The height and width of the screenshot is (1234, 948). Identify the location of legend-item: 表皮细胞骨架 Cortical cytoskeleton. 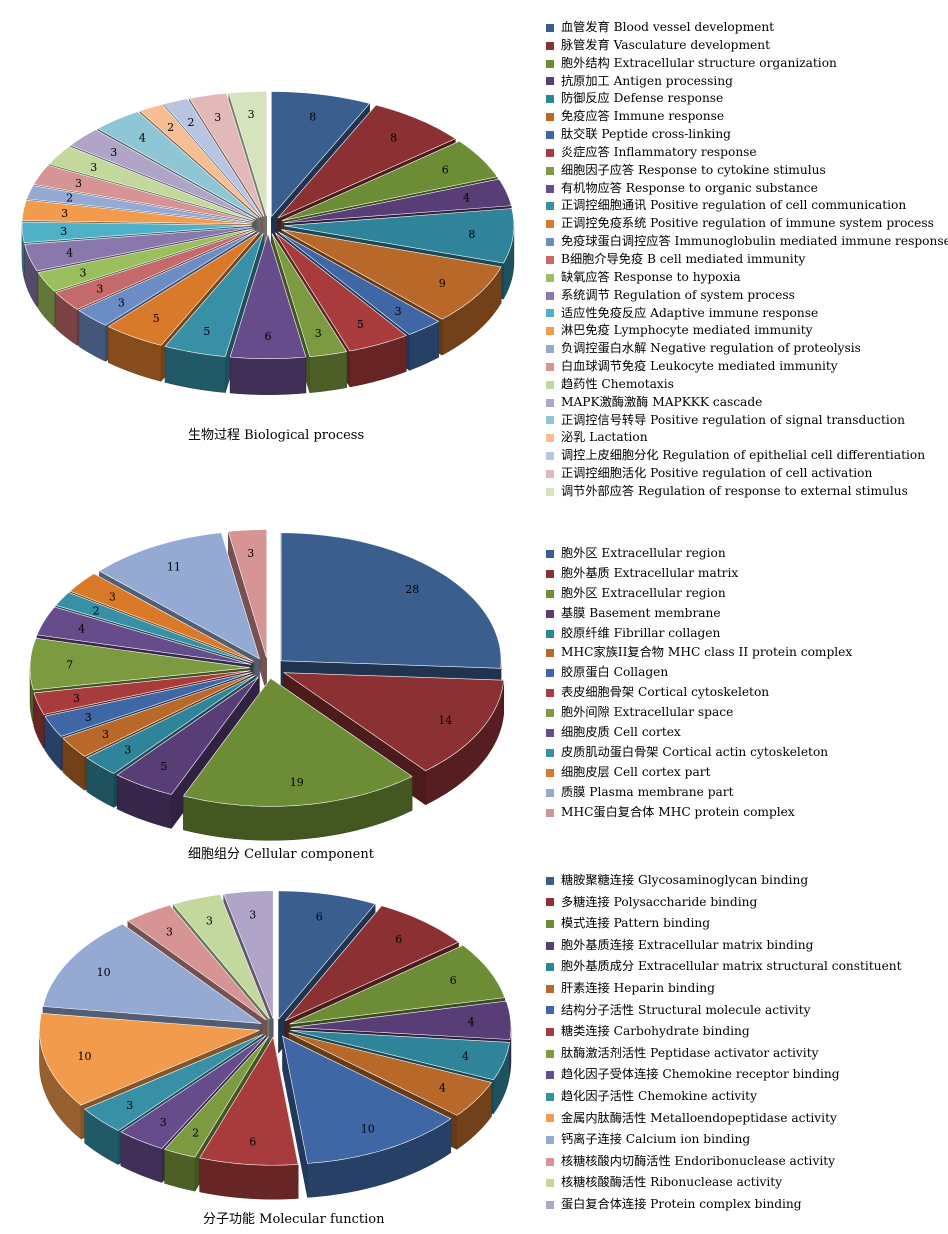
(699, 693).